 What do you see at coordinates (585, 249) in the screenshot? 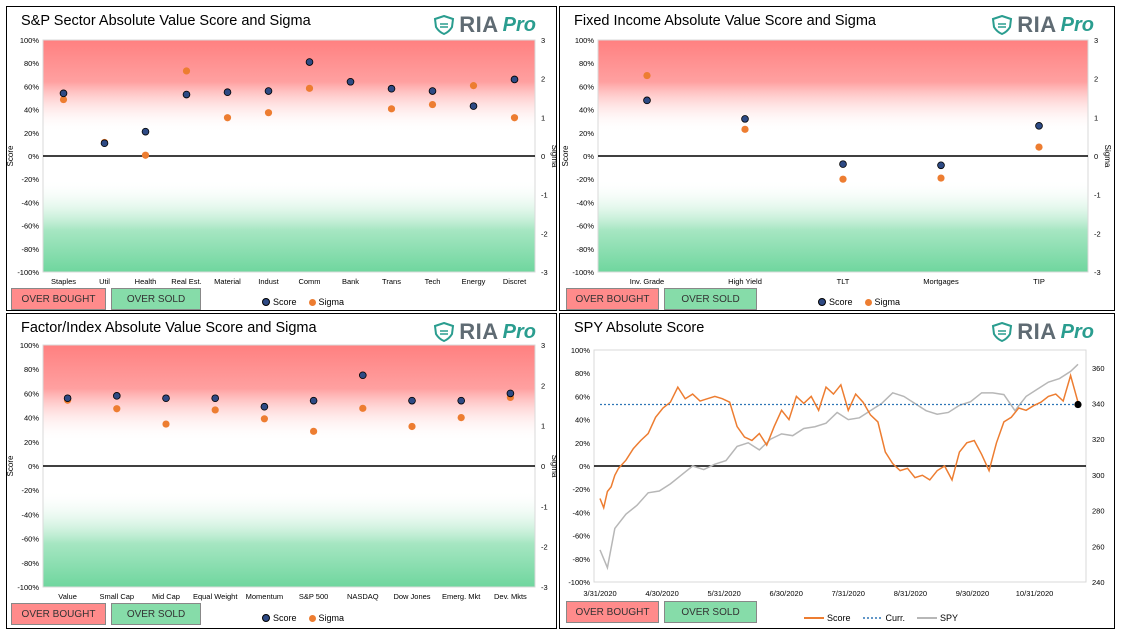
I see `y-tick-label: -80%` at bounding box center [585, 249].